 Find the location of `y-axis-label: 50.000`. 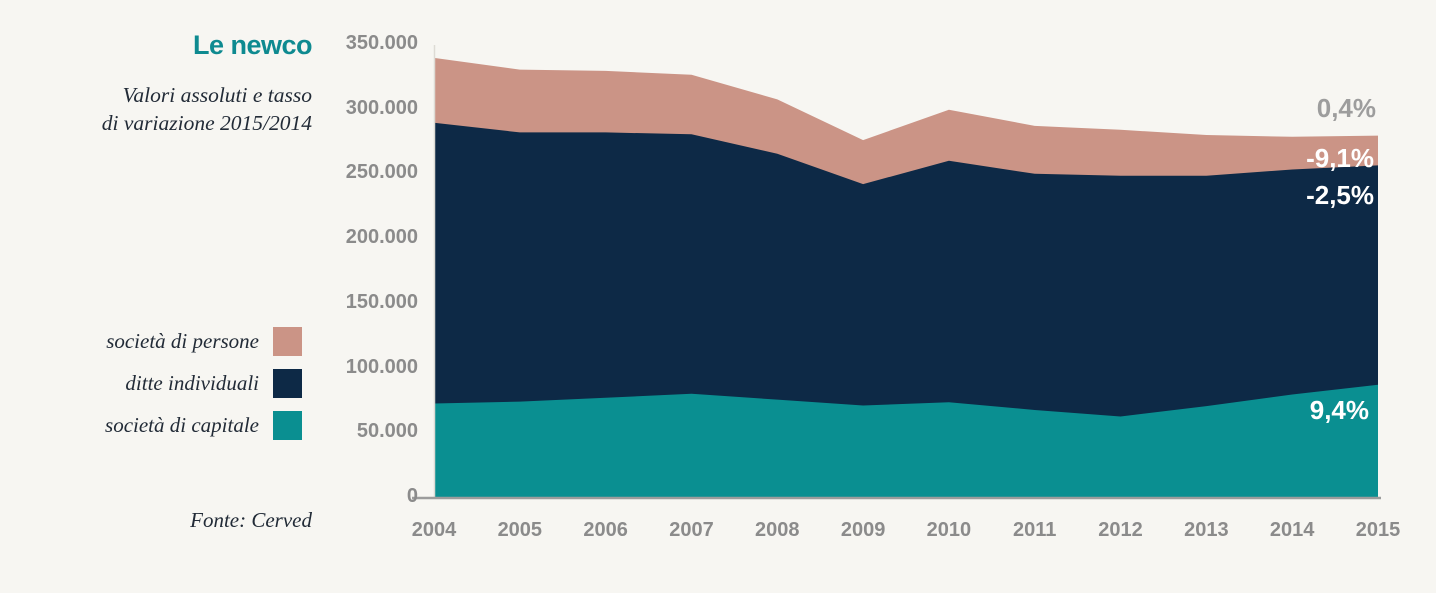

y-axis-label: 50.000 is located at coordinates (387, 431).